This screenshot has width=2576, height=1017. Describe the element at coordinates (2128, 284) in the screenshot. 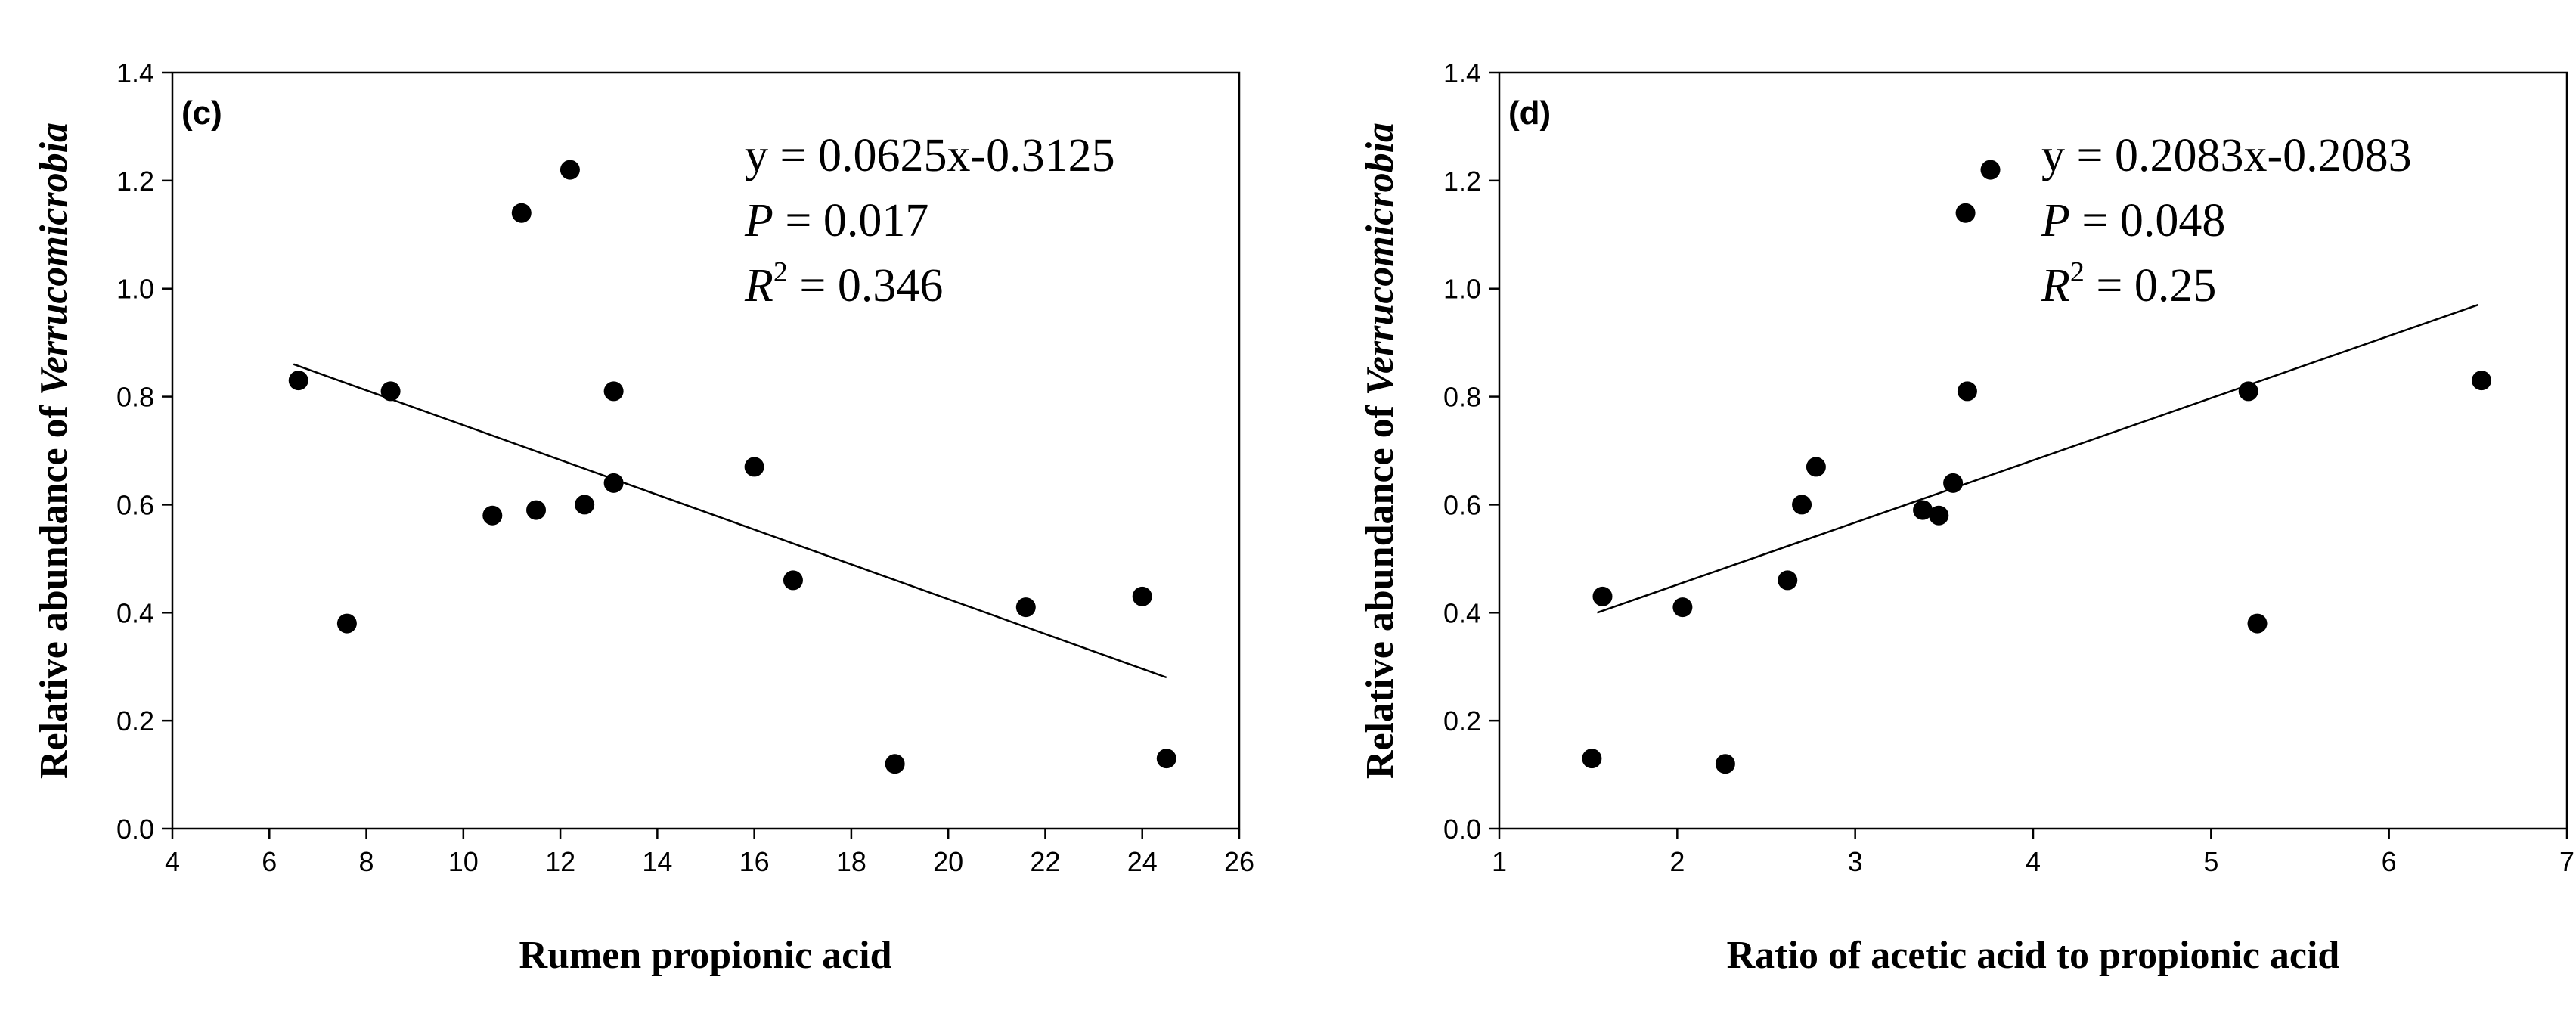

I see `panel-d-r-squared: R2 = 0.25` at that location.